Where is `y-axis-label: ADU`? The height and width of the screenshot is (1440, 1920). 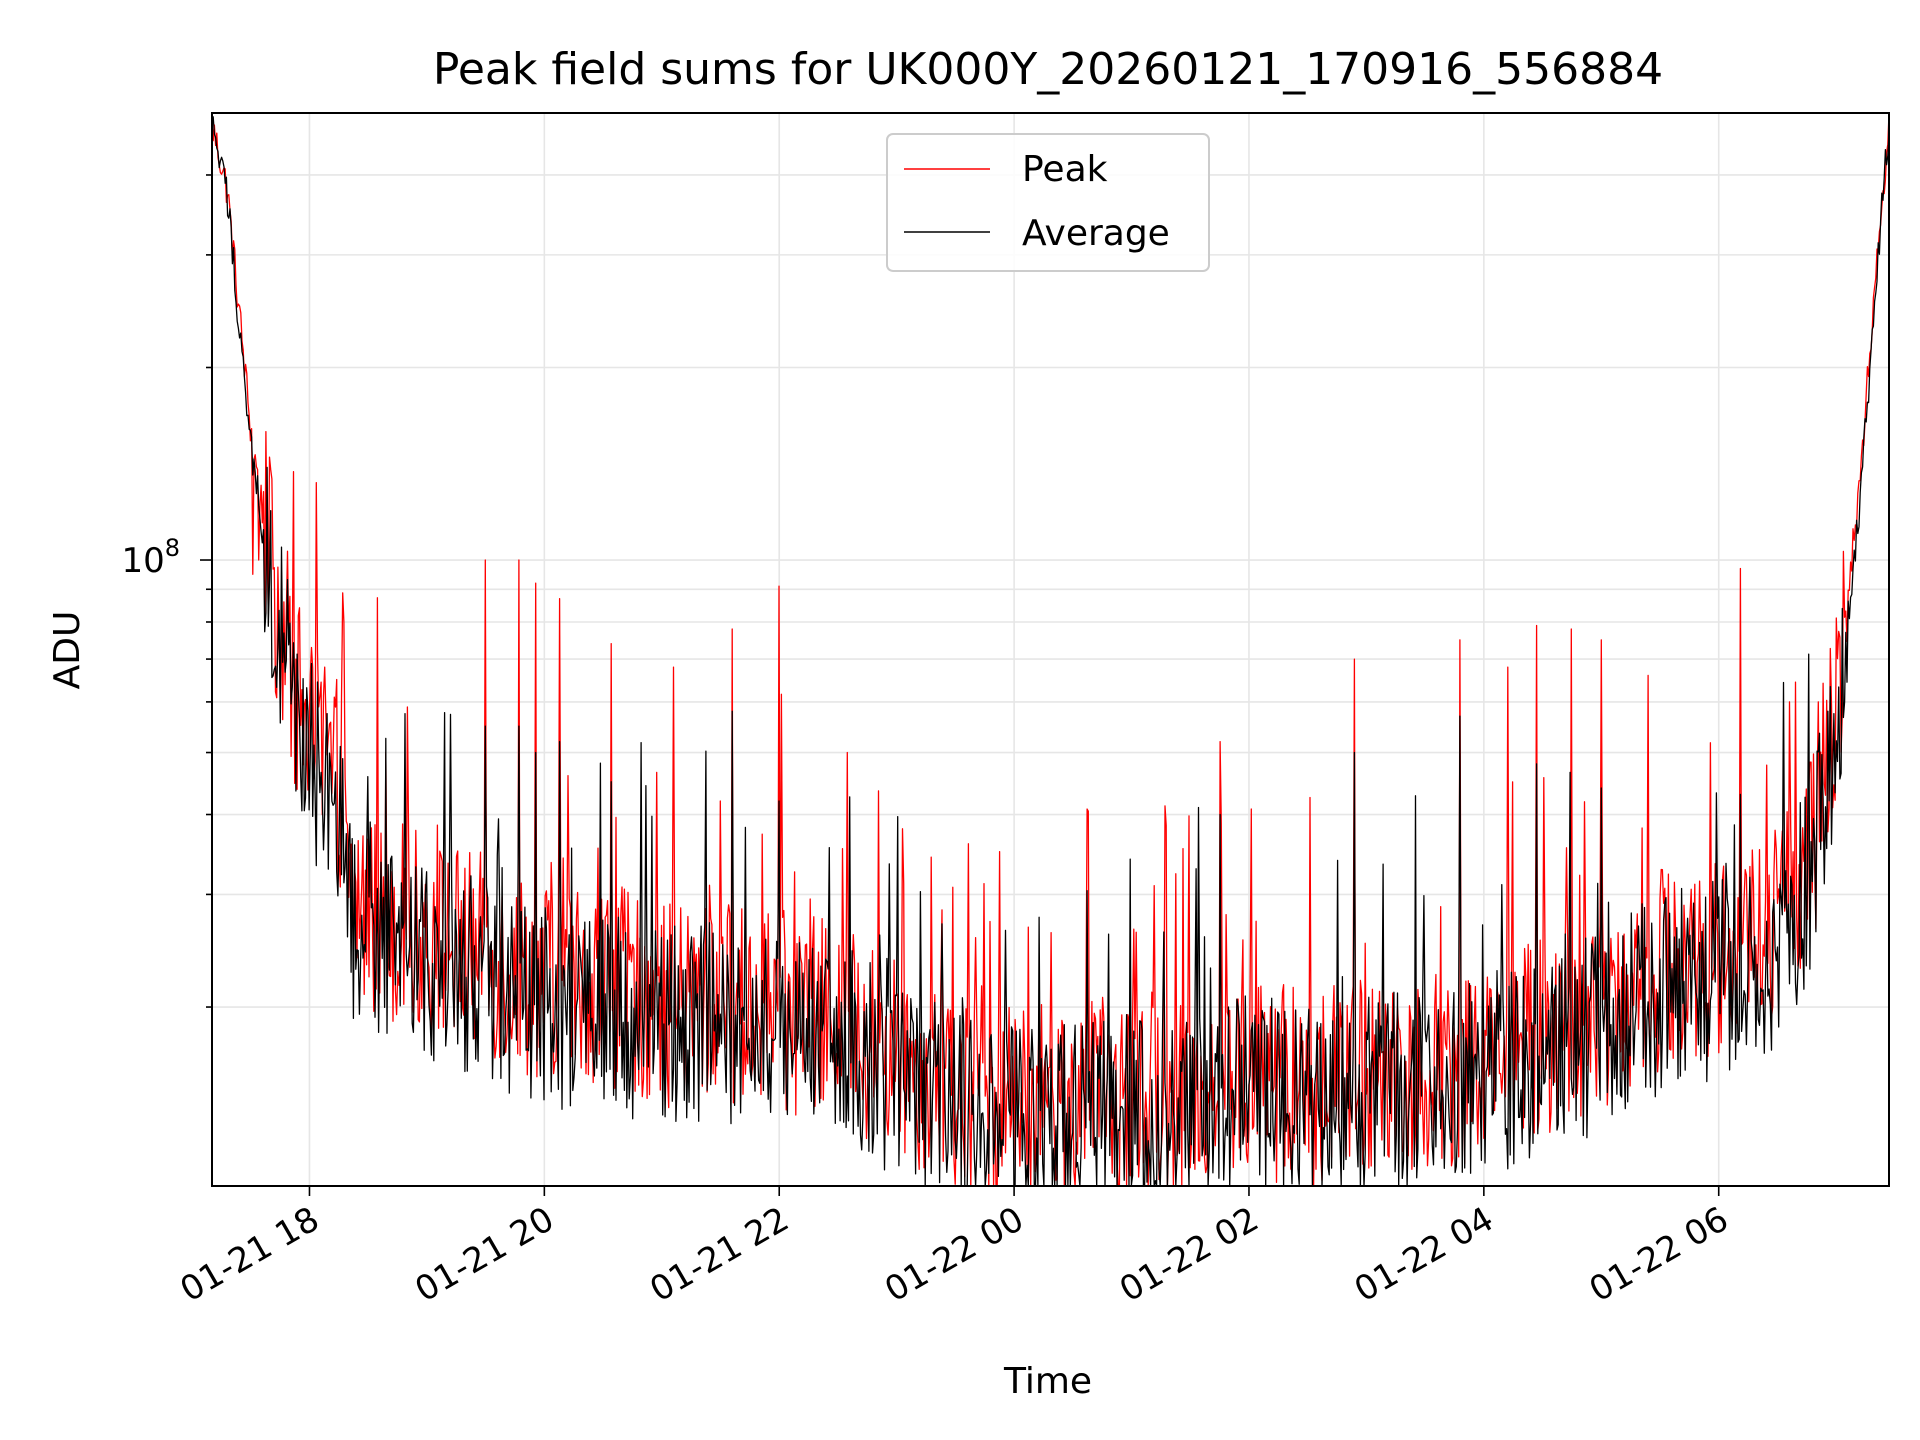 y-axis-label: ADU is located at coordinates (67, 650).